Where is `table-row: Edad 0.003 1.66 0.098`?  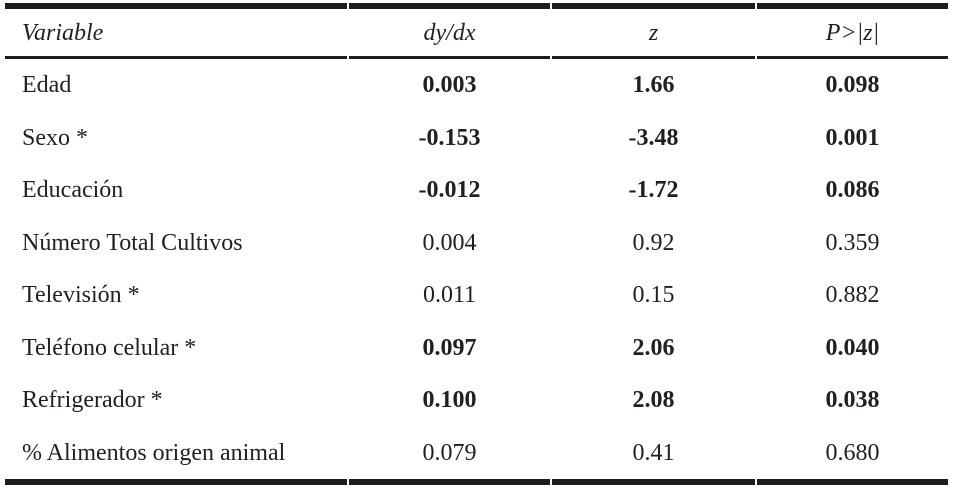 table-row: Edad 0.003 1.66 0.098 is located at coordinates (476, 85).